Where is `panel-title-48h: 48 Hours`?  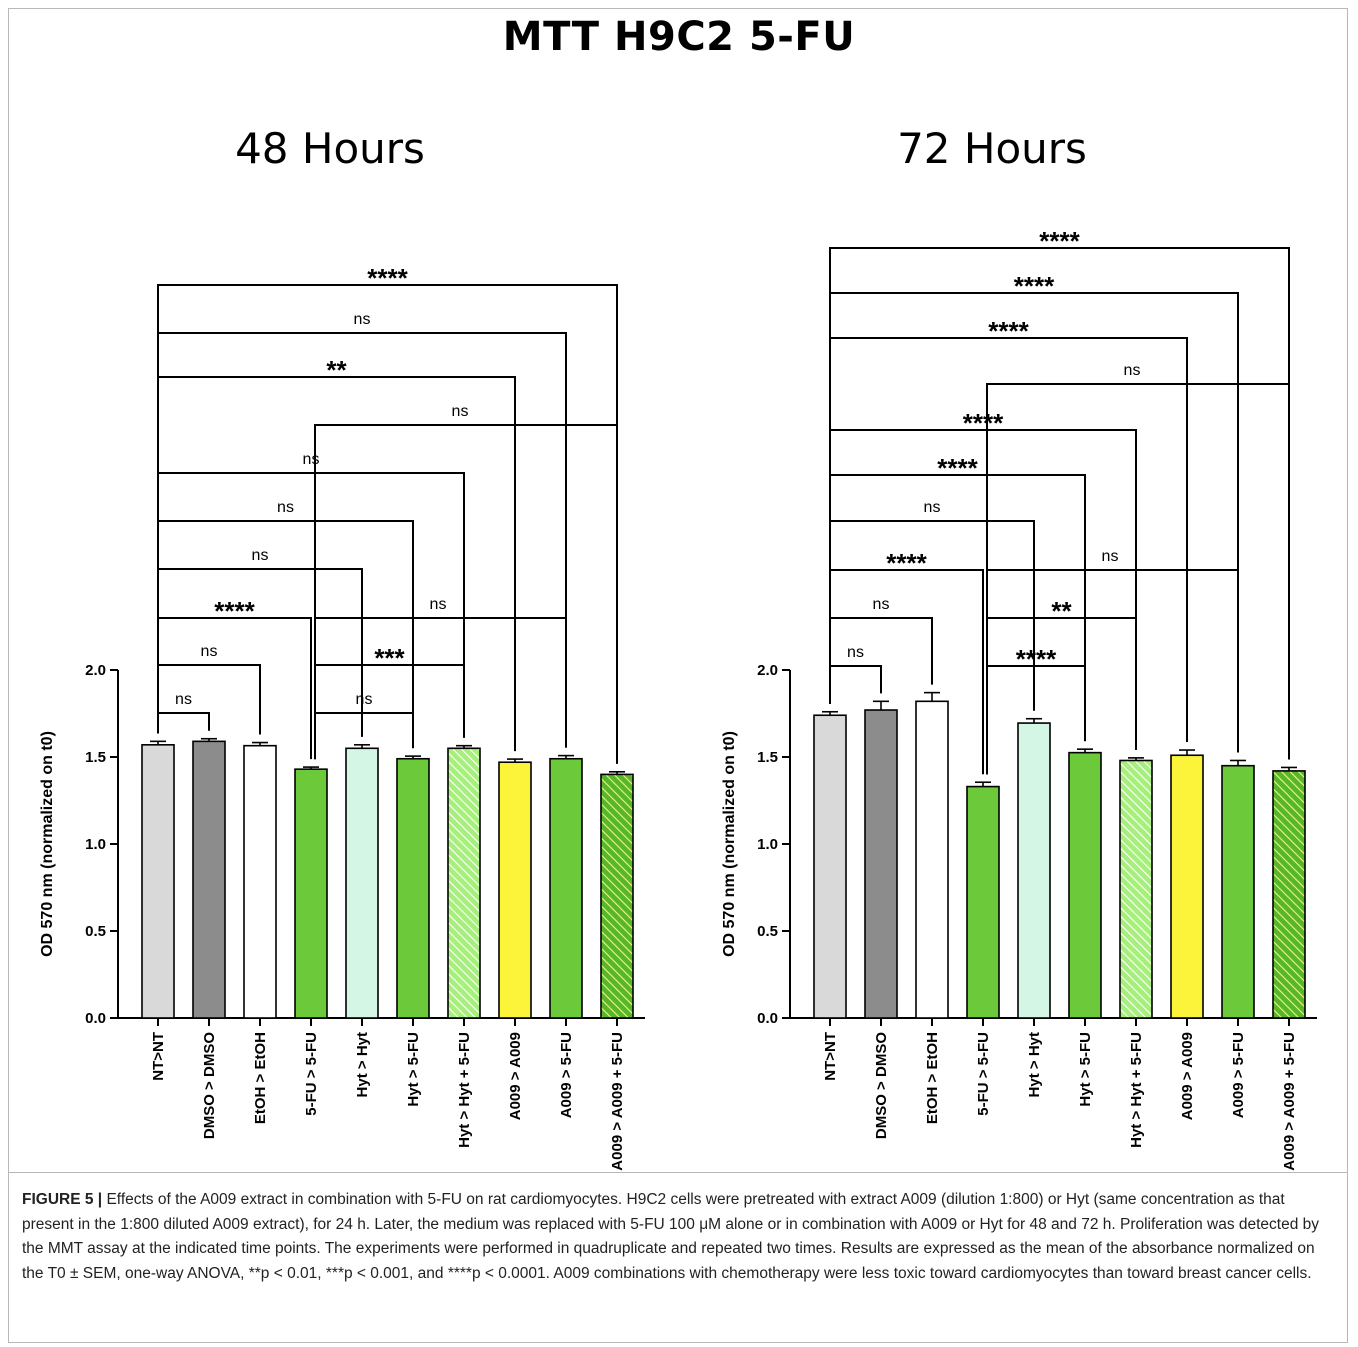
panel-title-48h: 48 Hours is located at coordinates (330, 148).